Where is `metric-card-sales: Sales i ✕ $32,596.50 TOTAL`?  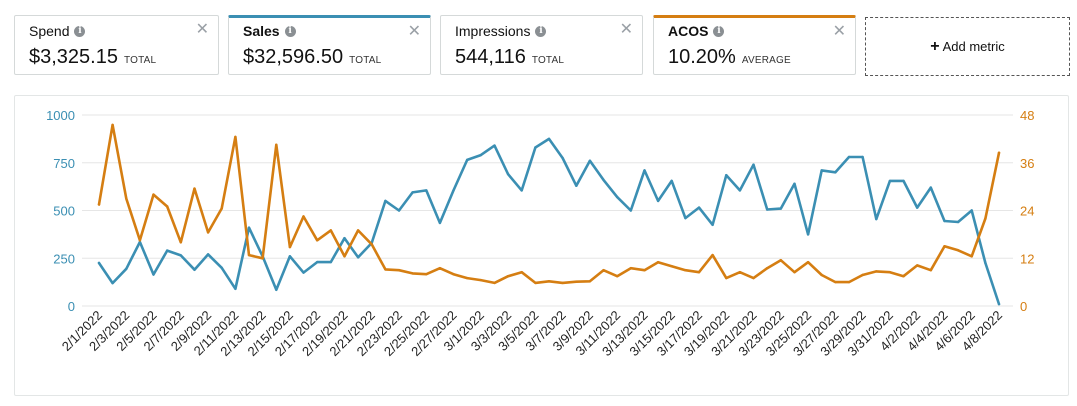 metric-card-sales: Sales i ✕ $32,596.50 TOTAL is located at coordinates (329, 45).